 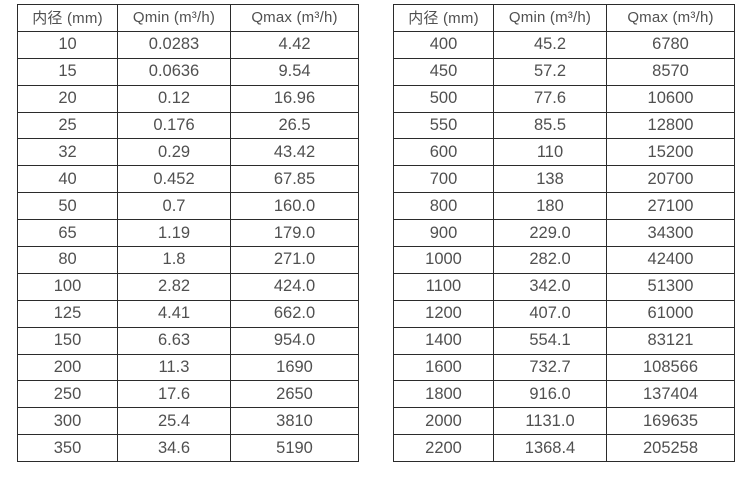 I want to click on cell-qmax: 954.0, so click(x=294, y=340).